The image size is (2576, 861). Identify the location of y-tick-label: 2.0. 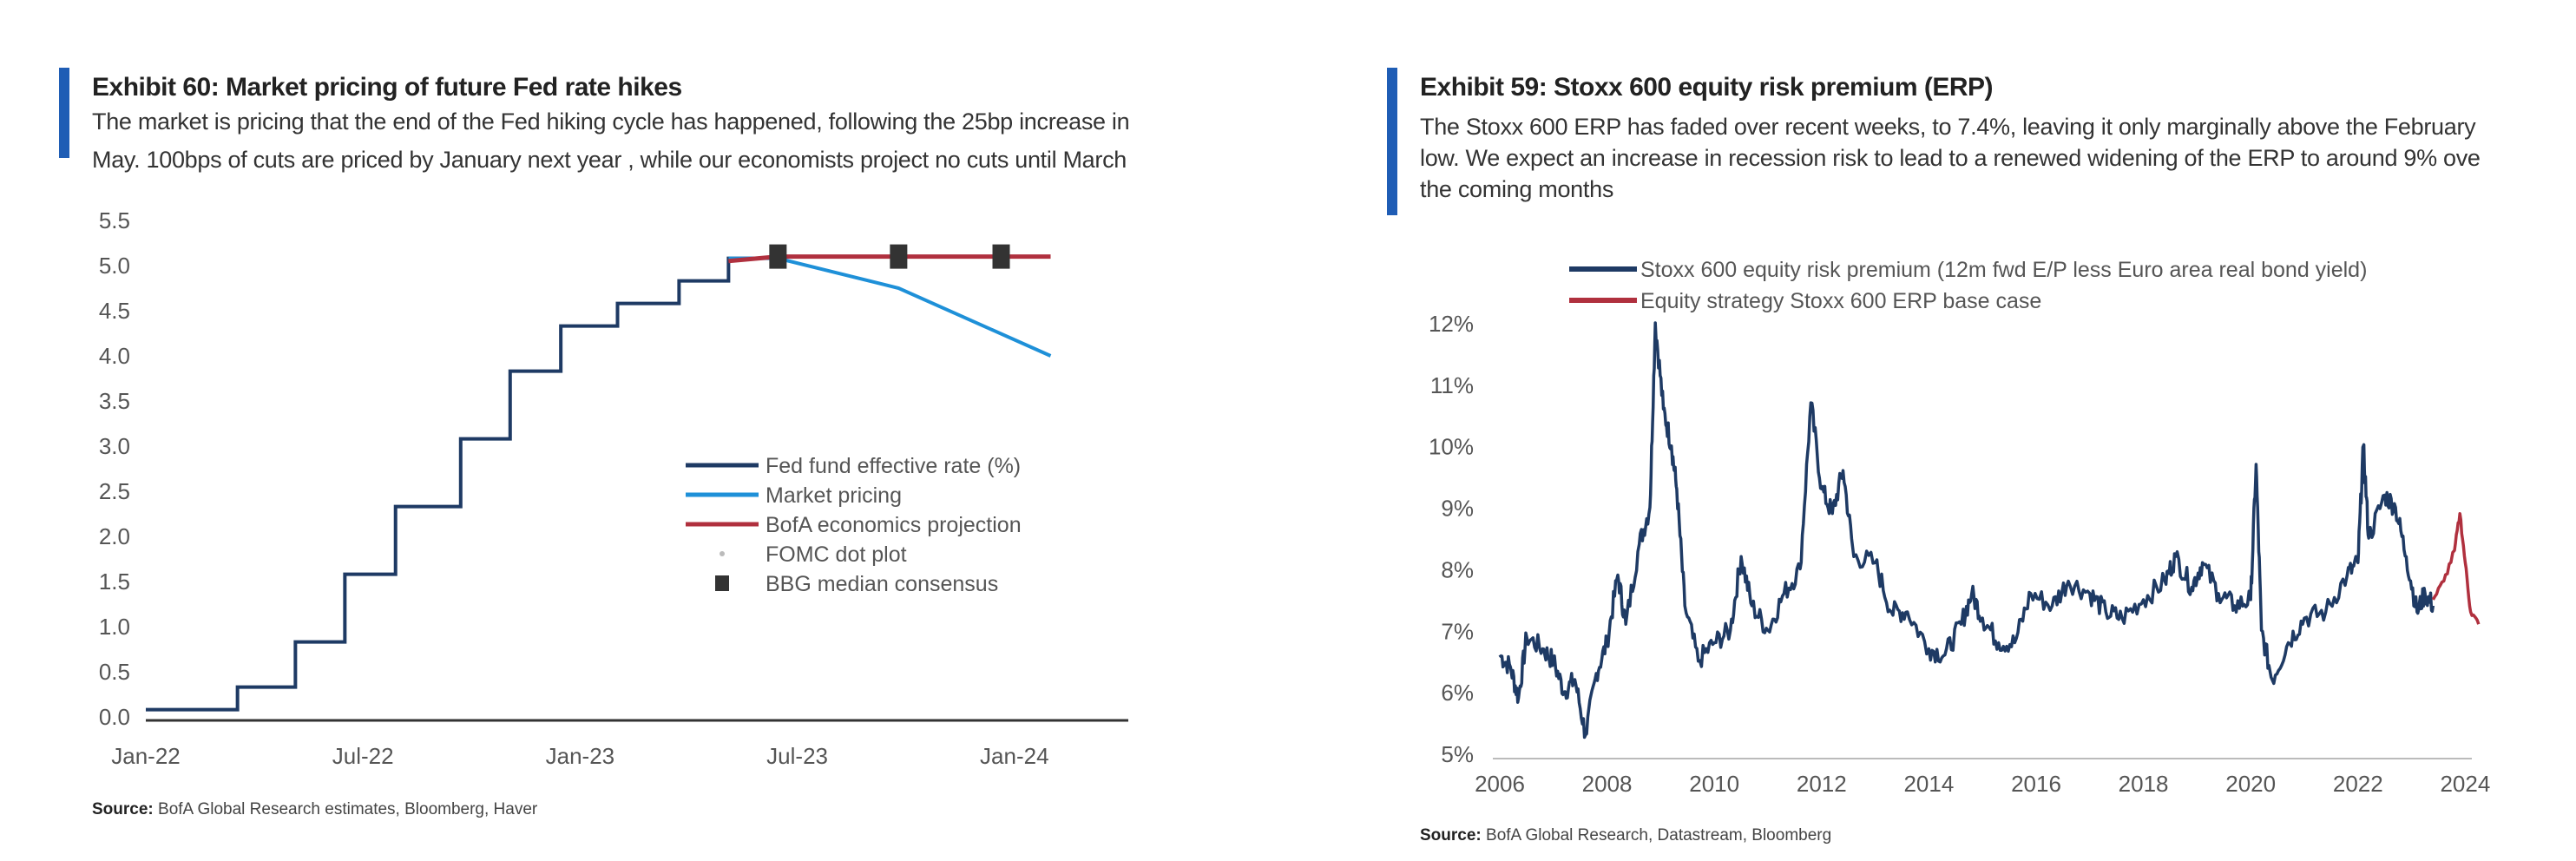
(114, 536).